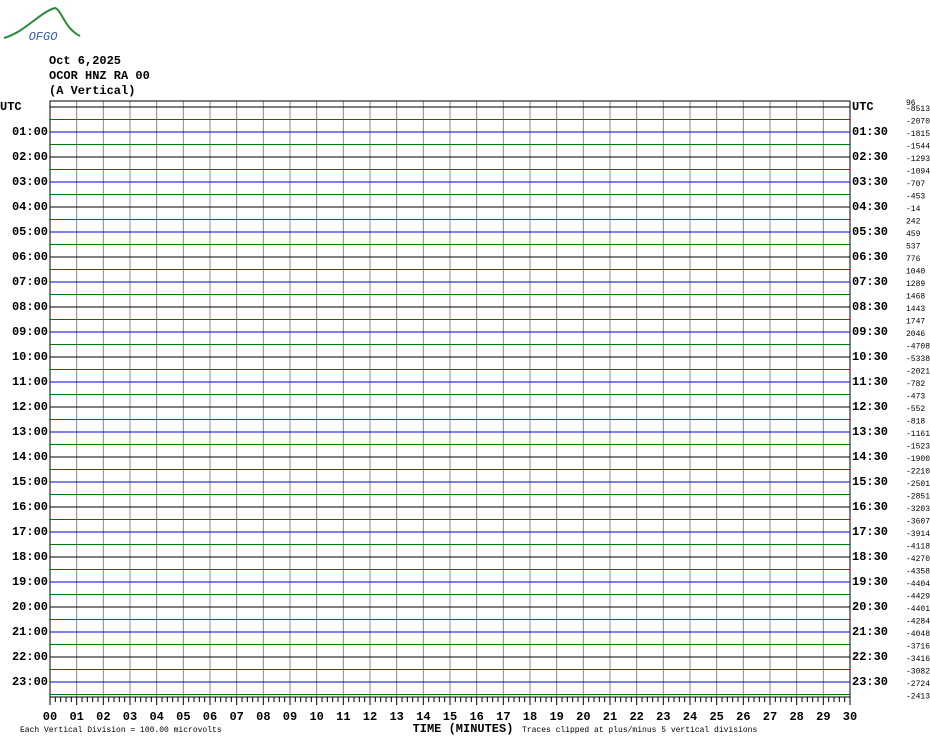 This screenshot has width=930, height=744. What do you see at coordinates (30, 582) in the screenshot?
I see `left-time-label: 19:00` at bounding box center [30, 582].